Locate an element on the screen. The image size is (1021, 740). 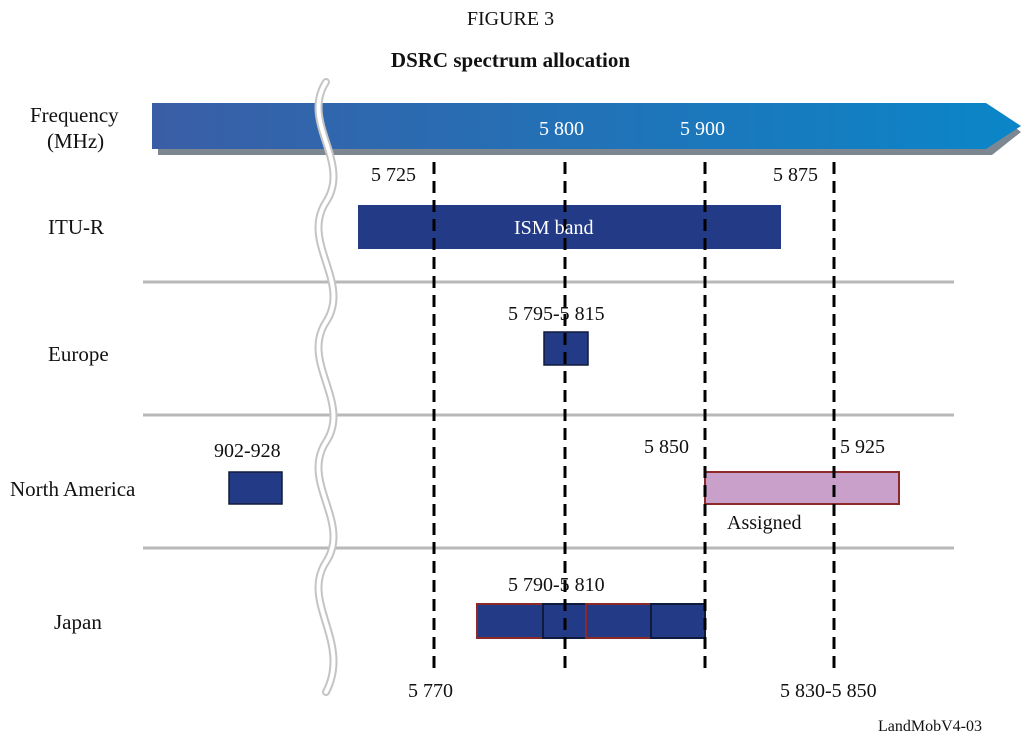
axis-label-line2: (MHz) is located at coordinates (76, 141).